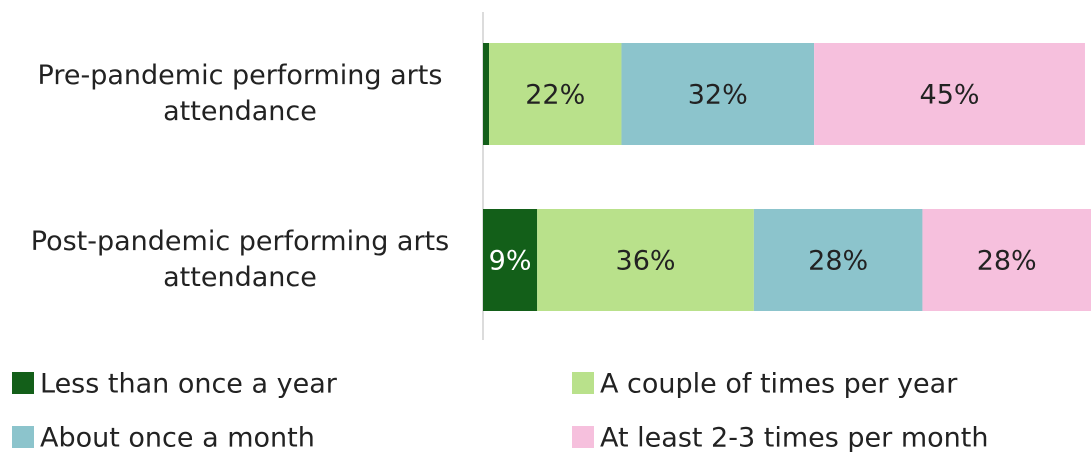 This screenshot has height=452, width=1091. Describe the element at coordinates (779, 384) in the screenshot. I see `legend-label: A couple of times per year` at that location.